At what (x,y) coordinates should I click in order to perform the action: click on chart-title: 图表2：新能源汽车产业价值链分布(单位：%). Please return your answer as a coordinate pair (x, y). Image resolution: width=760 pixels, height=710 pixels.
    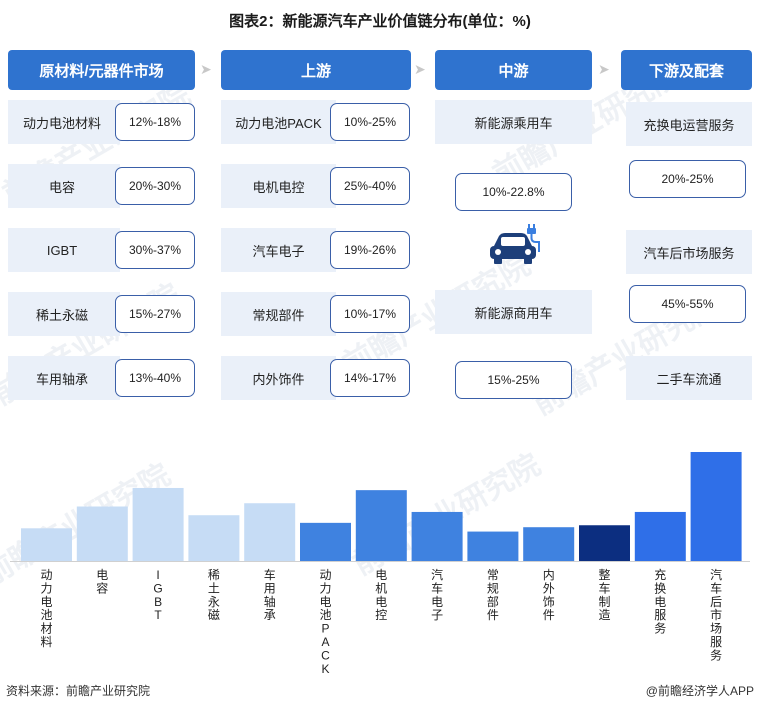
    Looking at the image, I should click on (380, 21).